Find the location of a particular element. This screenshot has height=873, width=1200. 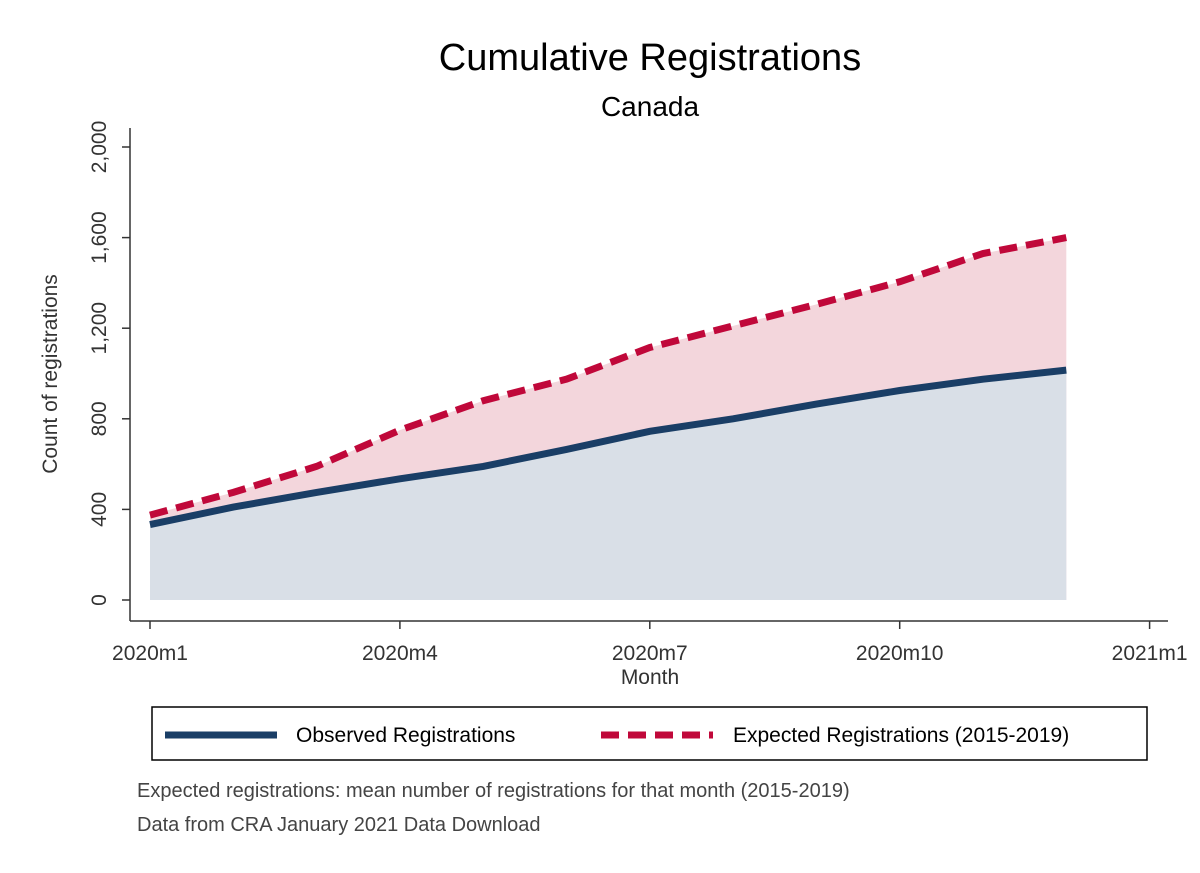

observed-series-line is located at coordinates (608, 447).